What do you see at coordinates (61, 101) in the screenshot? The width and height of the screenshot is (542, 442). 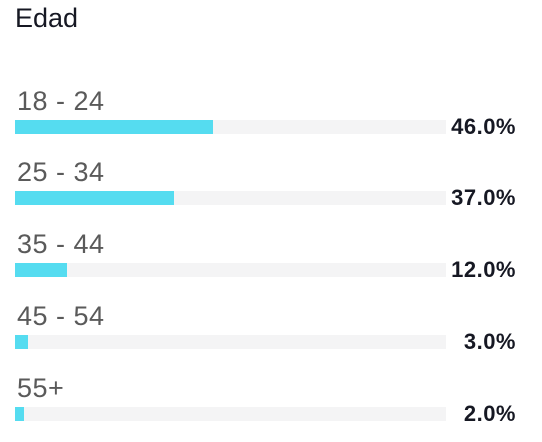 I see `age-category-label: 18 - 24` at bounding box center [61, 101].